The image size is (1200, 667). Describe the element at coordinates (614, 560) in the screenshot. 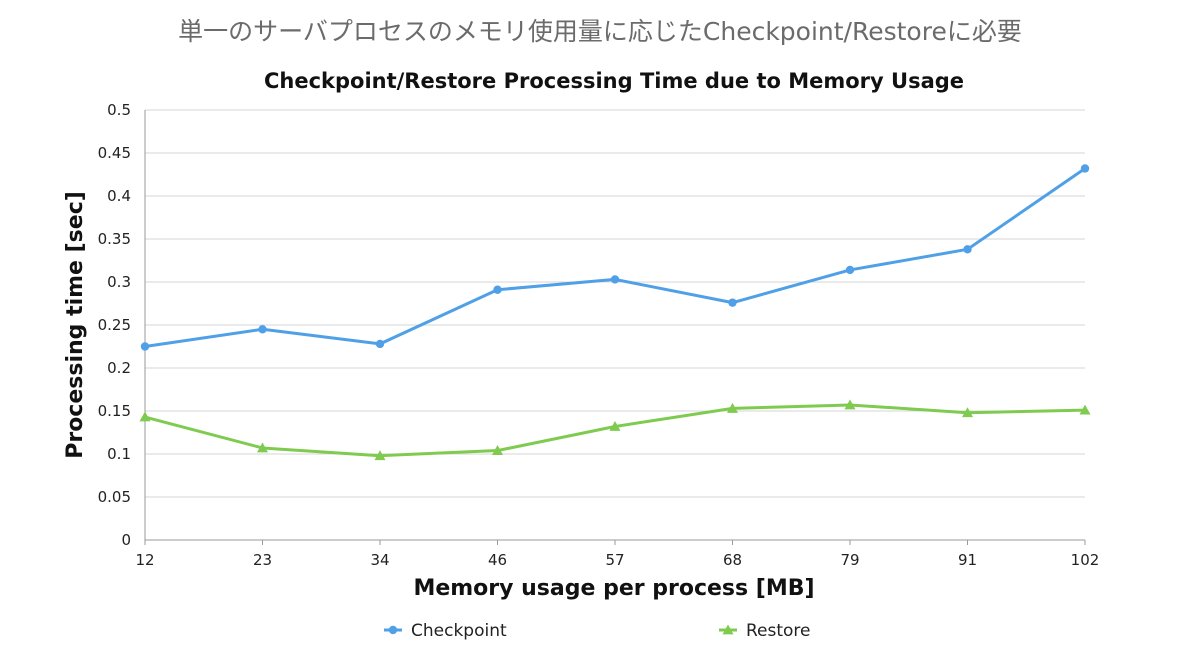

I see `x-tick-label: 57` at that location.